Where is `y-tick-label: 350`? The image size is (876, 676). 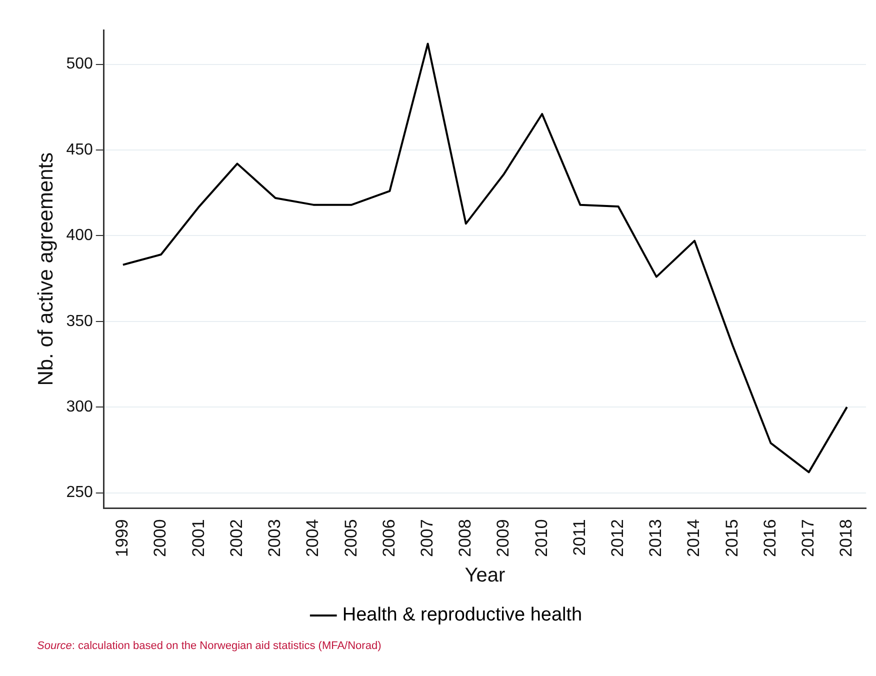 y-tick-label: 350 is located at coordinates (79, 321).